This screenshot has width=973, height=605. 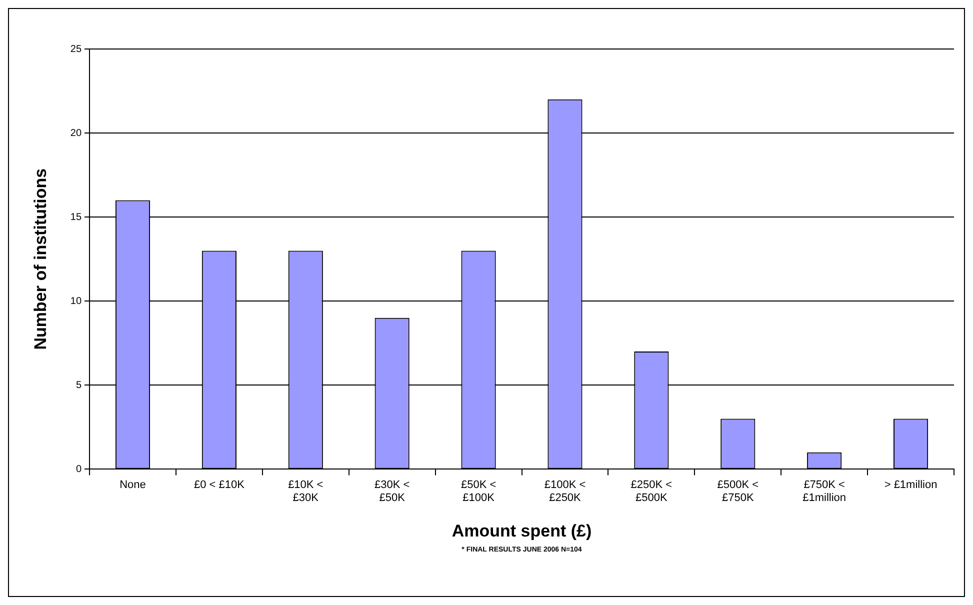 I want to click on x-tick-label: > £1million, so click(x=911, y=484).